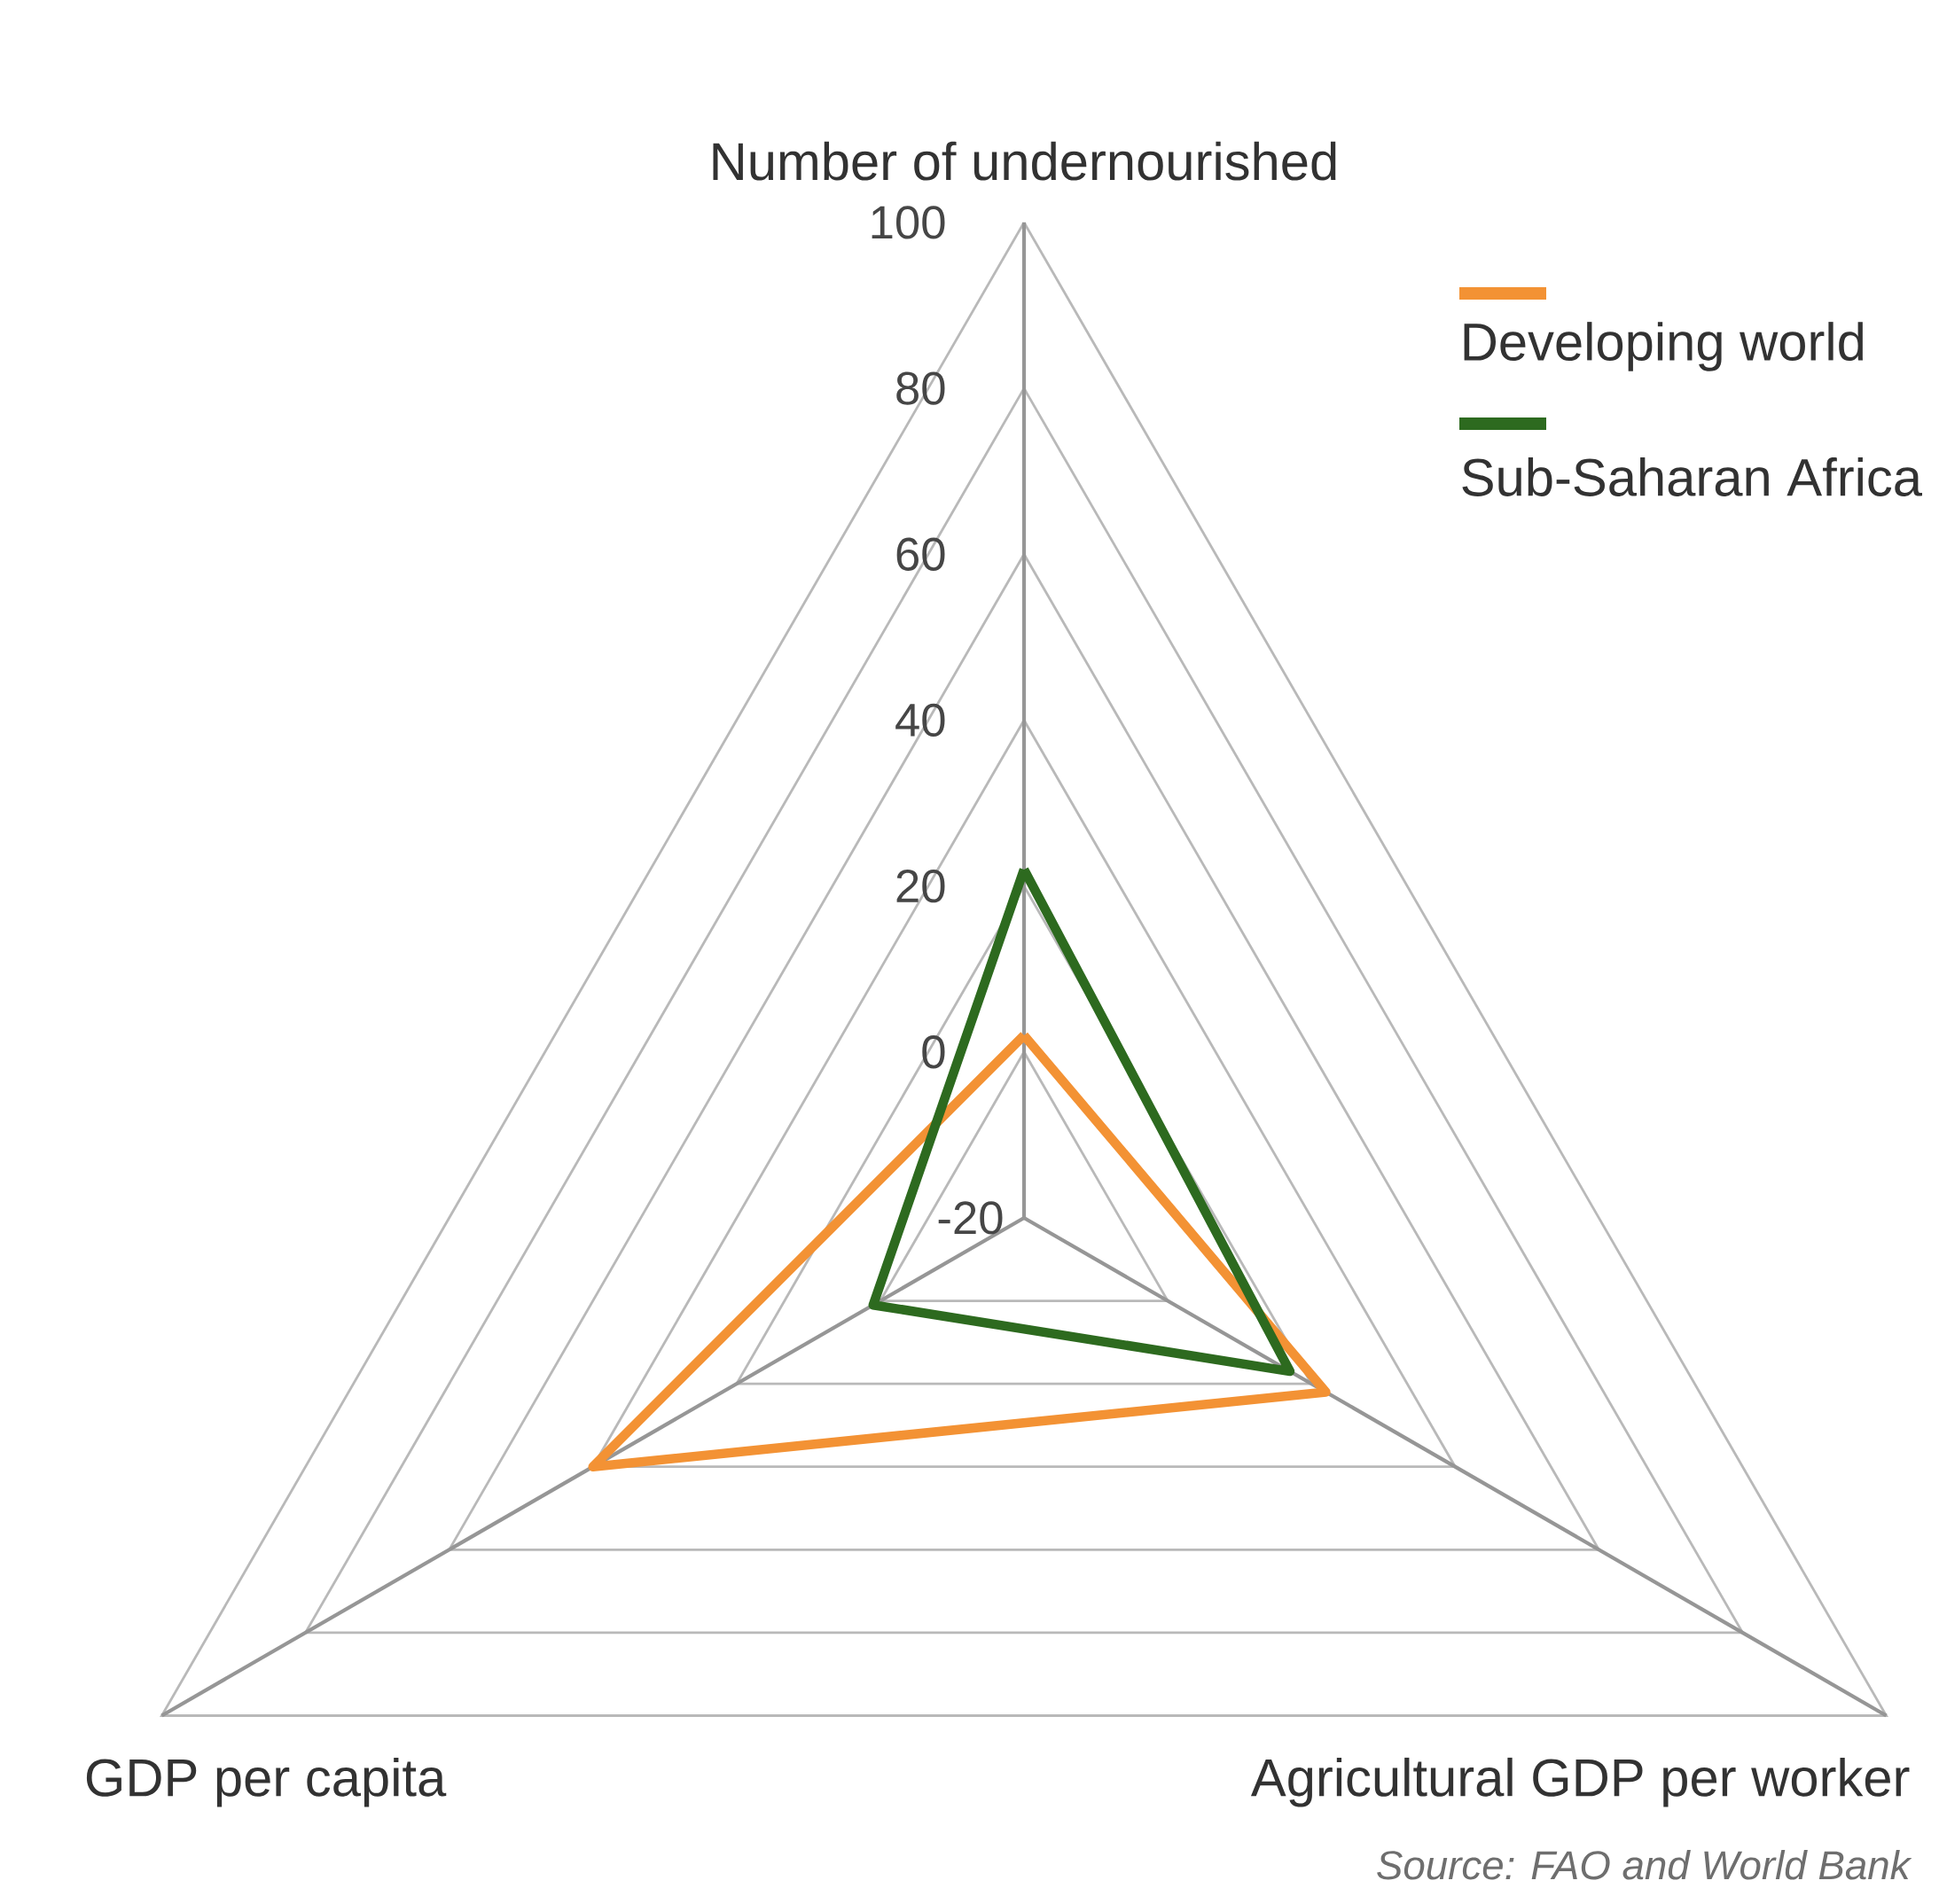  What do you see at coordinates (920, 720) in the screenshot?
I see `y-tick-label: 40` at bounding box center [920, 720].